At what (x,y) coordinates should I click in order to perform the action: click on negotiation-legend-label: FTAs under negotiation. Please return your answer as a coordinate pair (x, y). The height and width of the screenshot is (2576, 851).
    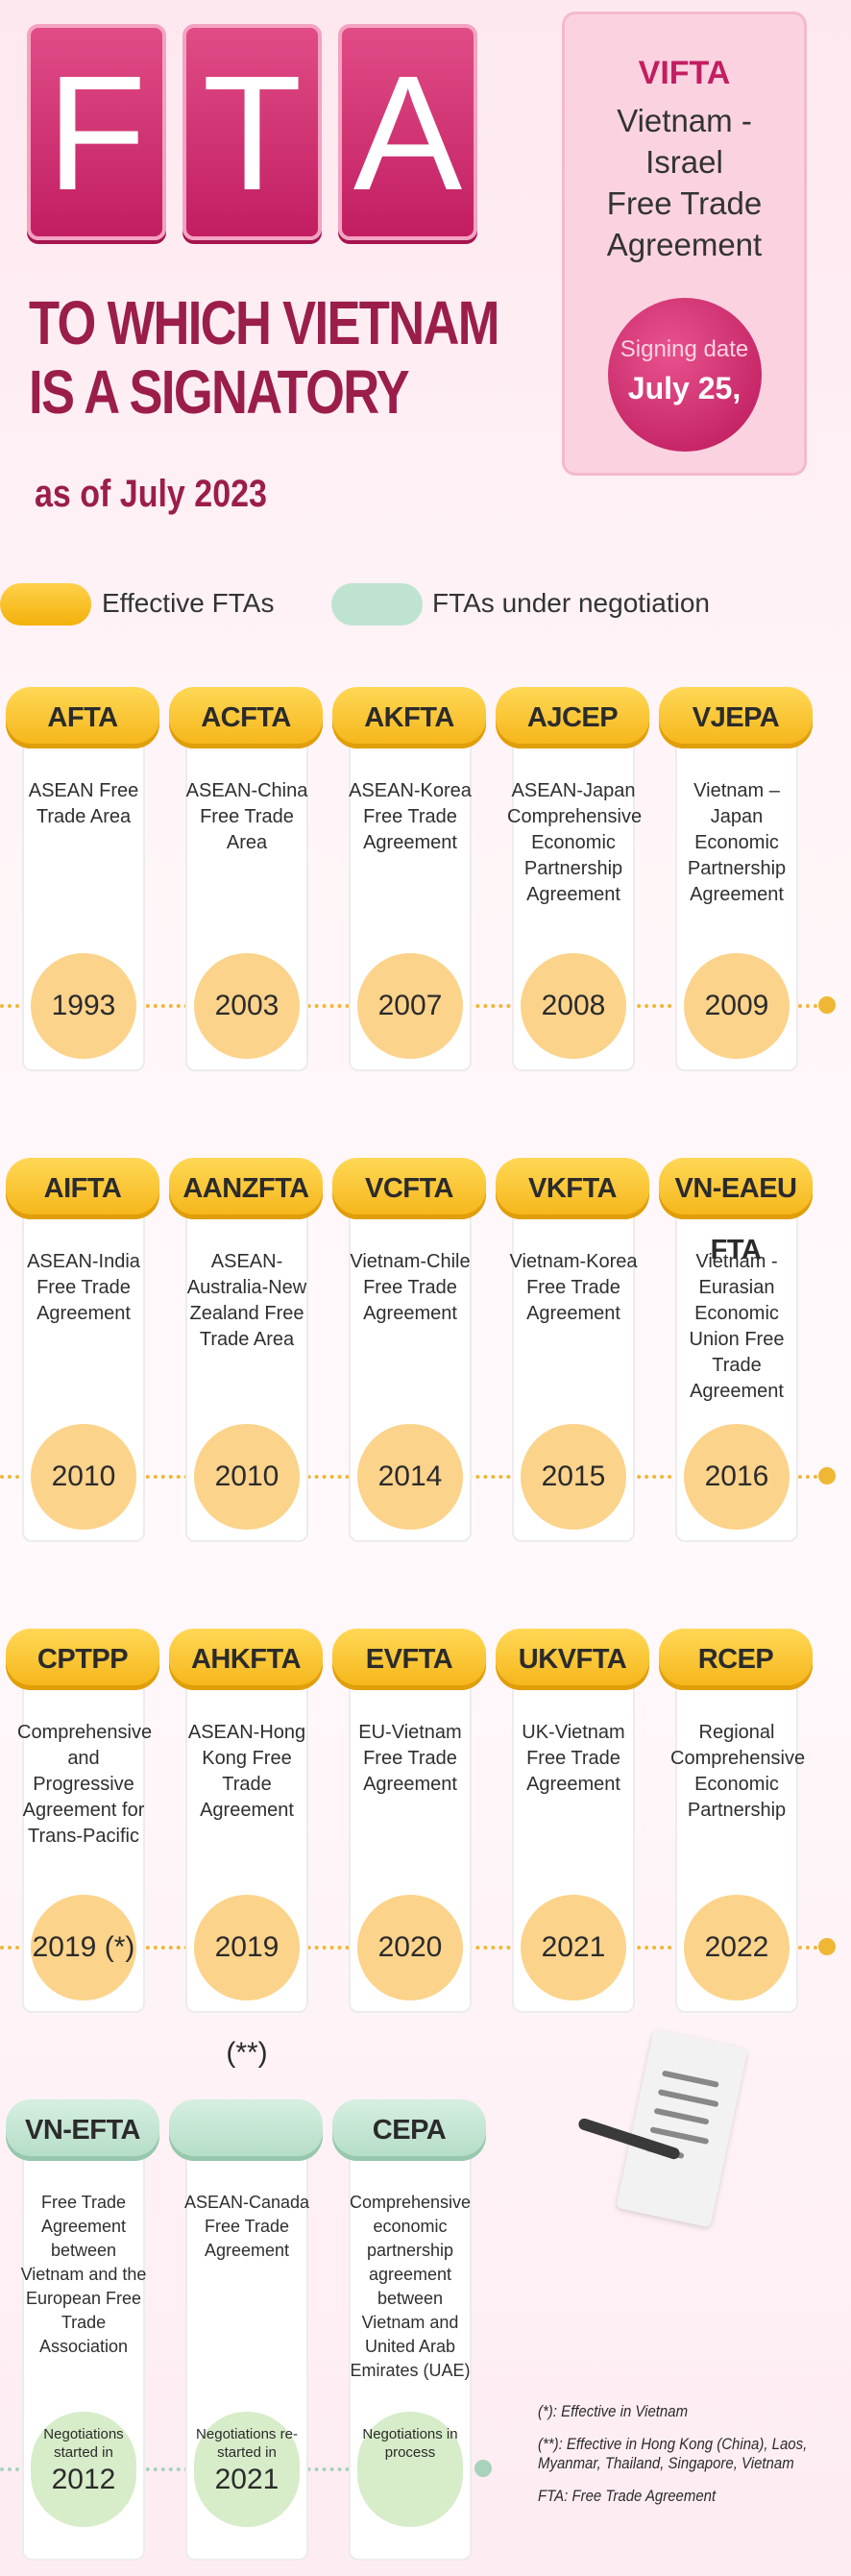
    Looking at the image, I should click on (571, 603).